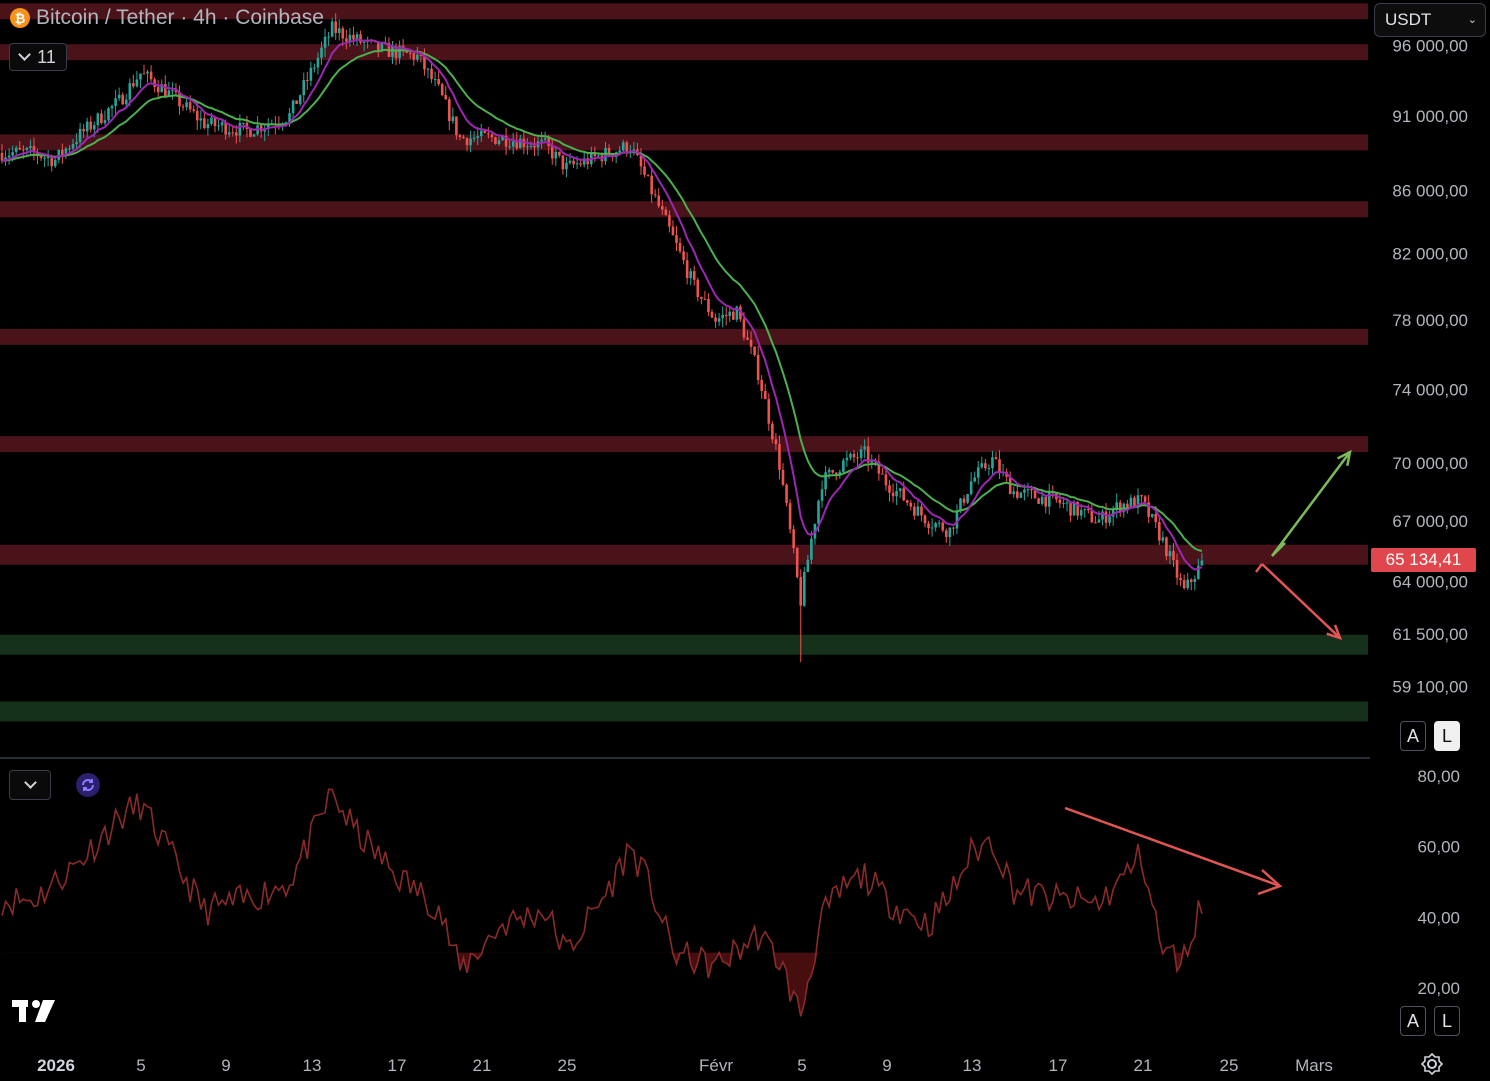 Image resolution: width=1490 pixels, height=1081 pixels. Describe the element at coordinates (1430, 20) in the screenshot. I see `currency-select: USDT ⌄` at that location.